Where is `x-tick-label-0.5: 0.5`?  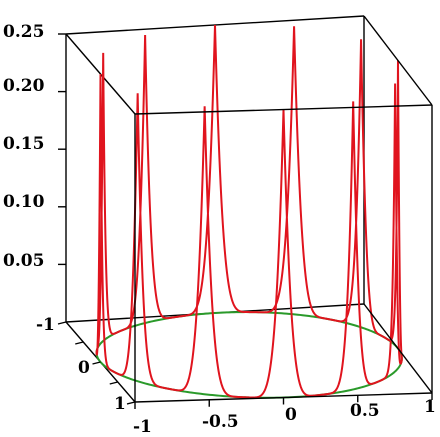 x-tick-label-0.5: 0.5 is located at coordinates (365, 411).